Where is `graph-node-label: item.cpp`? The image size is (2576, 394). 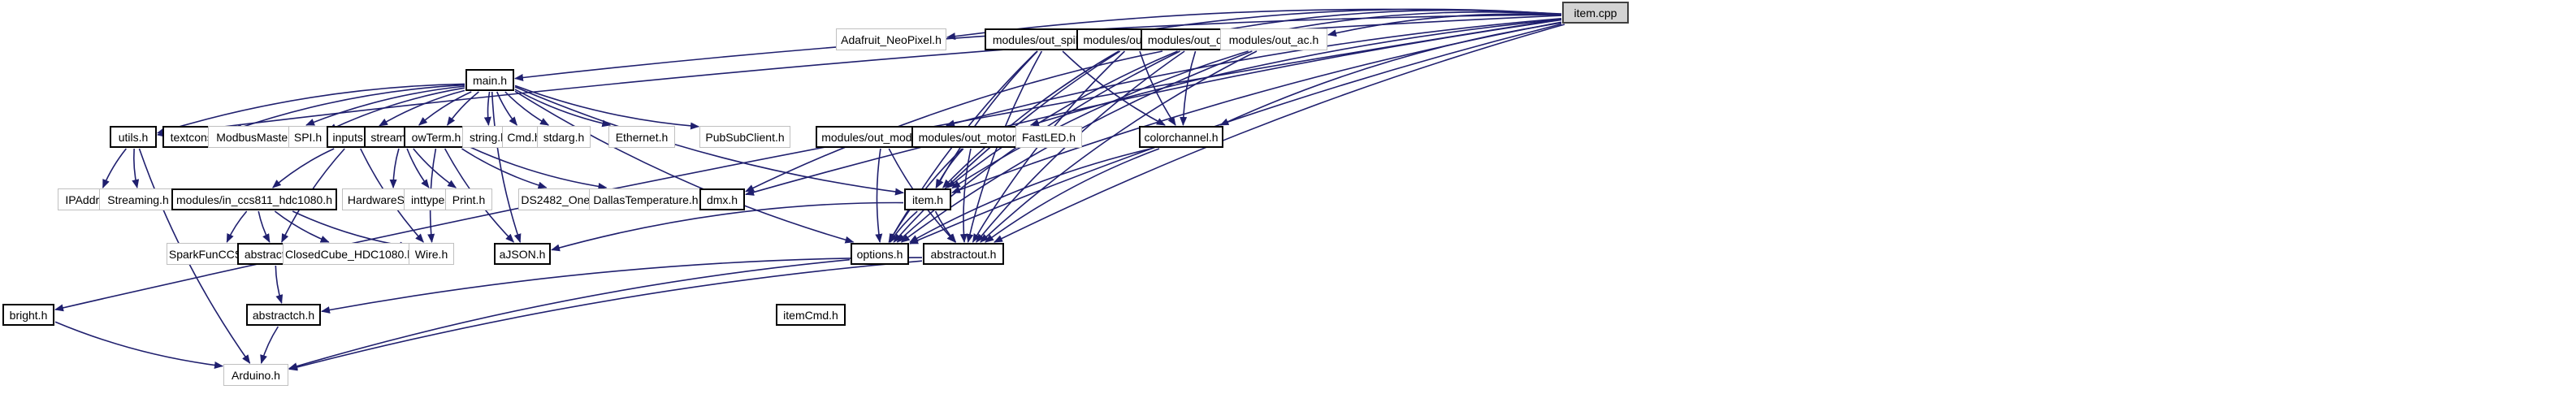
graph-node-label: item.cpp is located at coordinates (1595, 12).